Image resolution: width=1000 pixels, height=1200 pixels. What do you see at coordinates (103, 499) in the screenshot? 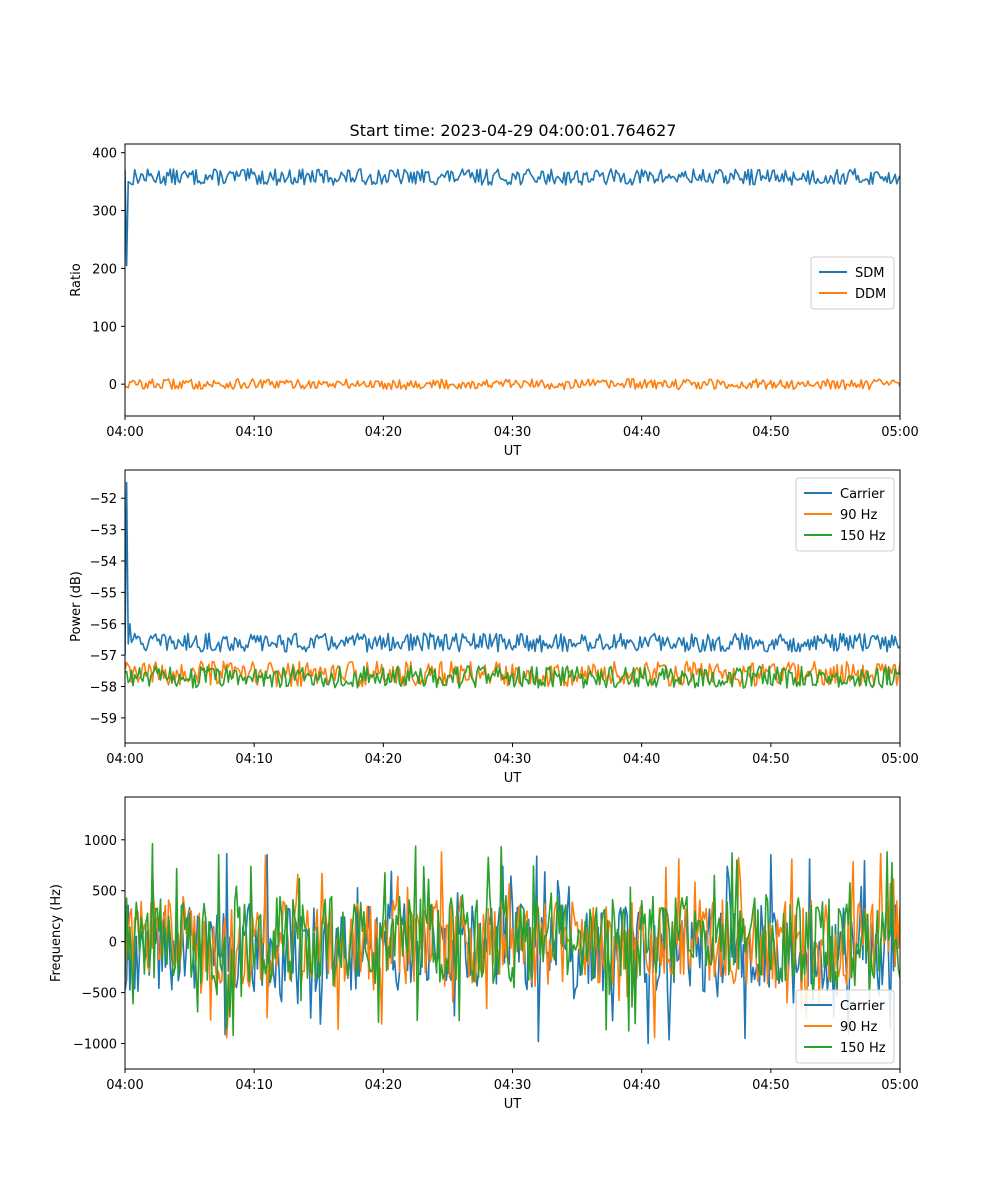
I see `y-tick-label: −52` at bounding box center [103, 499].